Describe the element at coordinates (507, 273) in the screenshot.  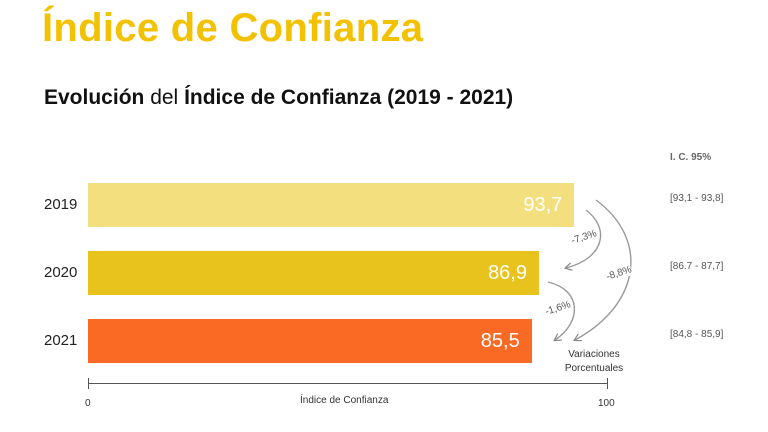
I see `bar-value-label-2020: 86,9` at that location.